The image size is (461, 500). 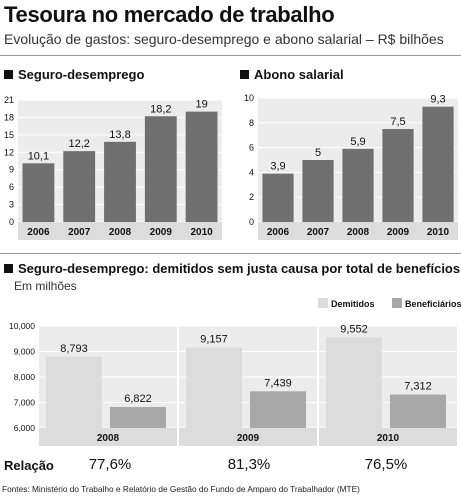 I want to click on data-label: 9,157, so click(x=214, y=339).